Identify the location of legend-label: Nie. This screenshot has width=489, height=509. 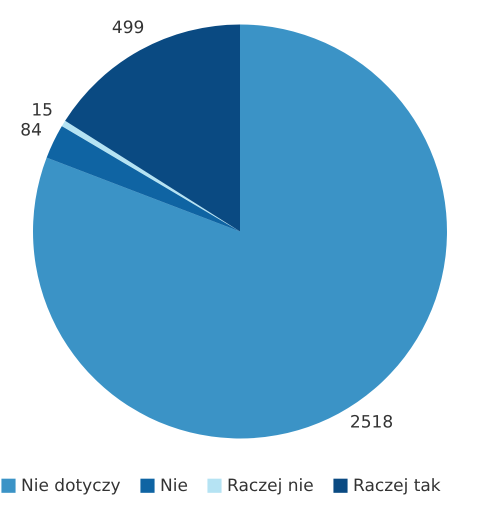
(174, 486).